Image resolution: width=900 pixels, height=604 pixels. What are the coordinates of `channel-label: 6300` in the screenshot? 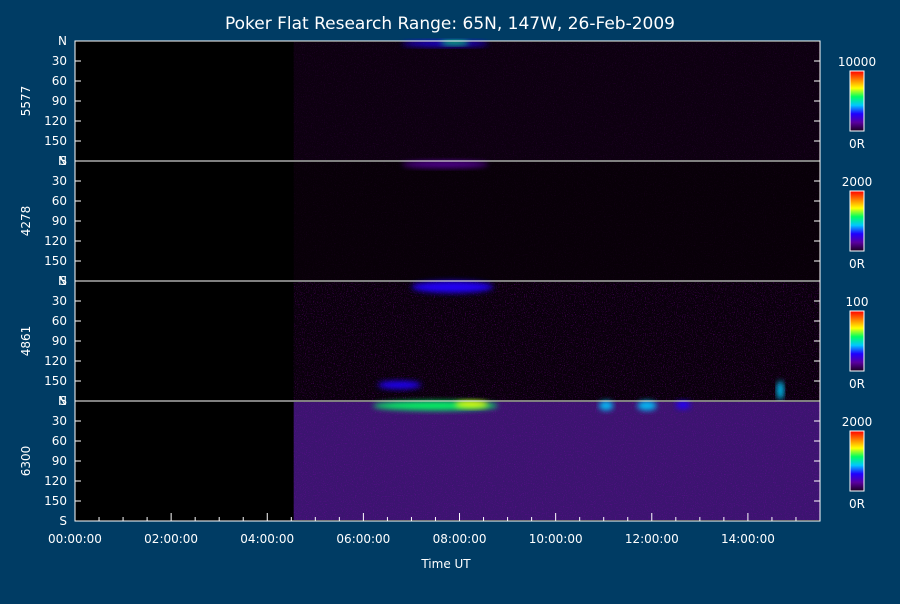 It's located at (26, 461).